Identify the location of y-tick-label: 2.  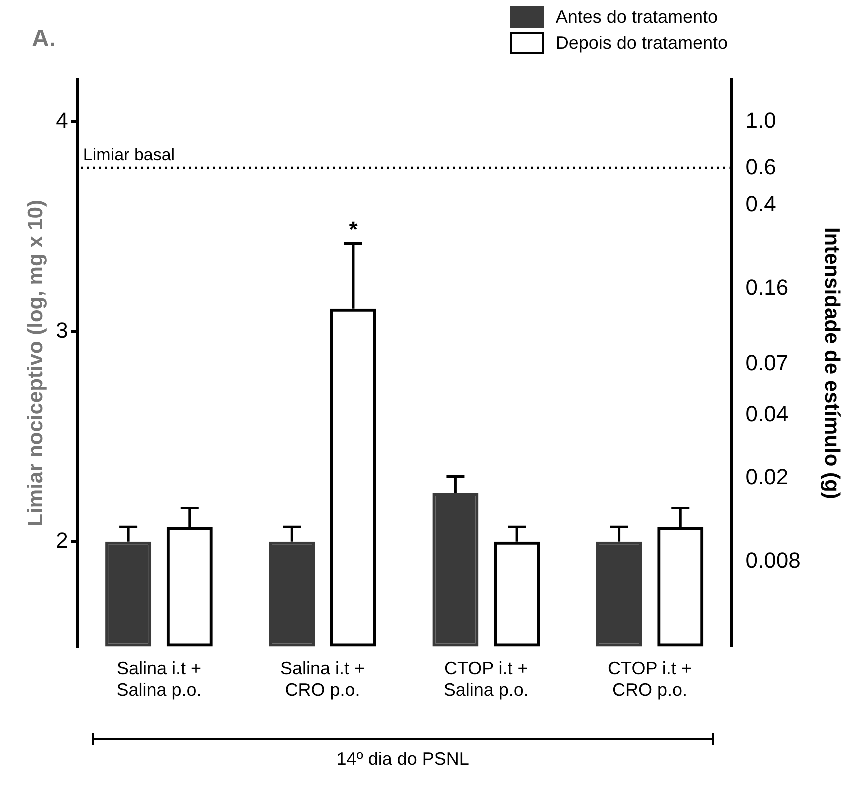
(62, 540).